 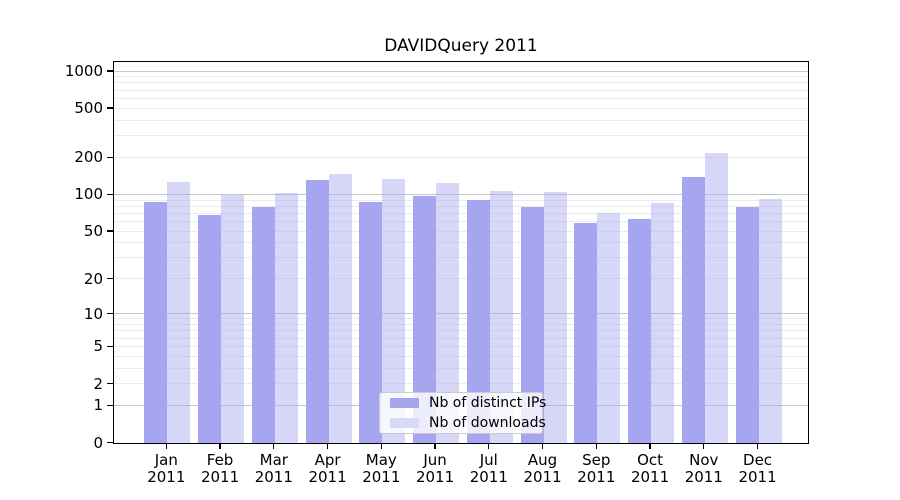 What do you see at coordinates (758, 460) in the screenshot?
I see `x-tick-label-month: Dec` at bounding box center [758, 460].